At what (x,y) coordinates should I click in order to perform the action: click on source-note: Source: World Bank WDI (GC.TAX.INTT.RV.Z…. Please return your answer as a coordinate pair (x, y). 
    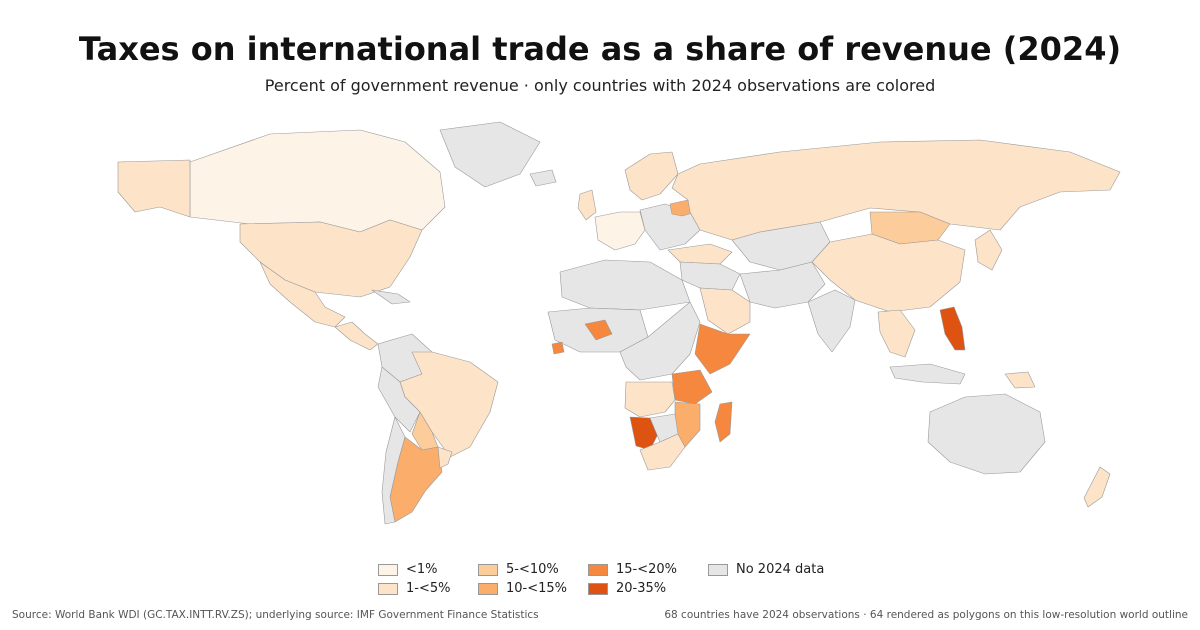
    Looking at the image, I should click on (275, 615).